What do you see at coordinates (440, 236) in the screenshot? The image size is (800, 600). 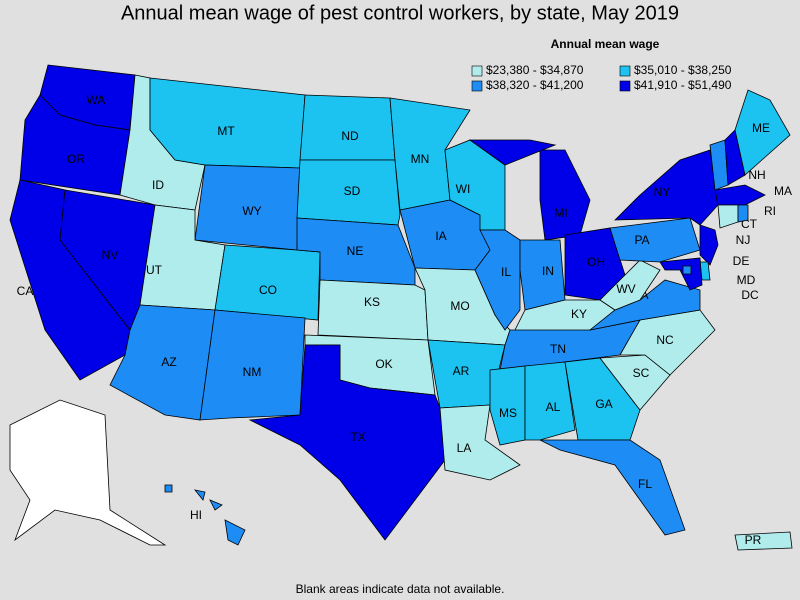 I see `state-label: IA` at bounding box center [440, 236].